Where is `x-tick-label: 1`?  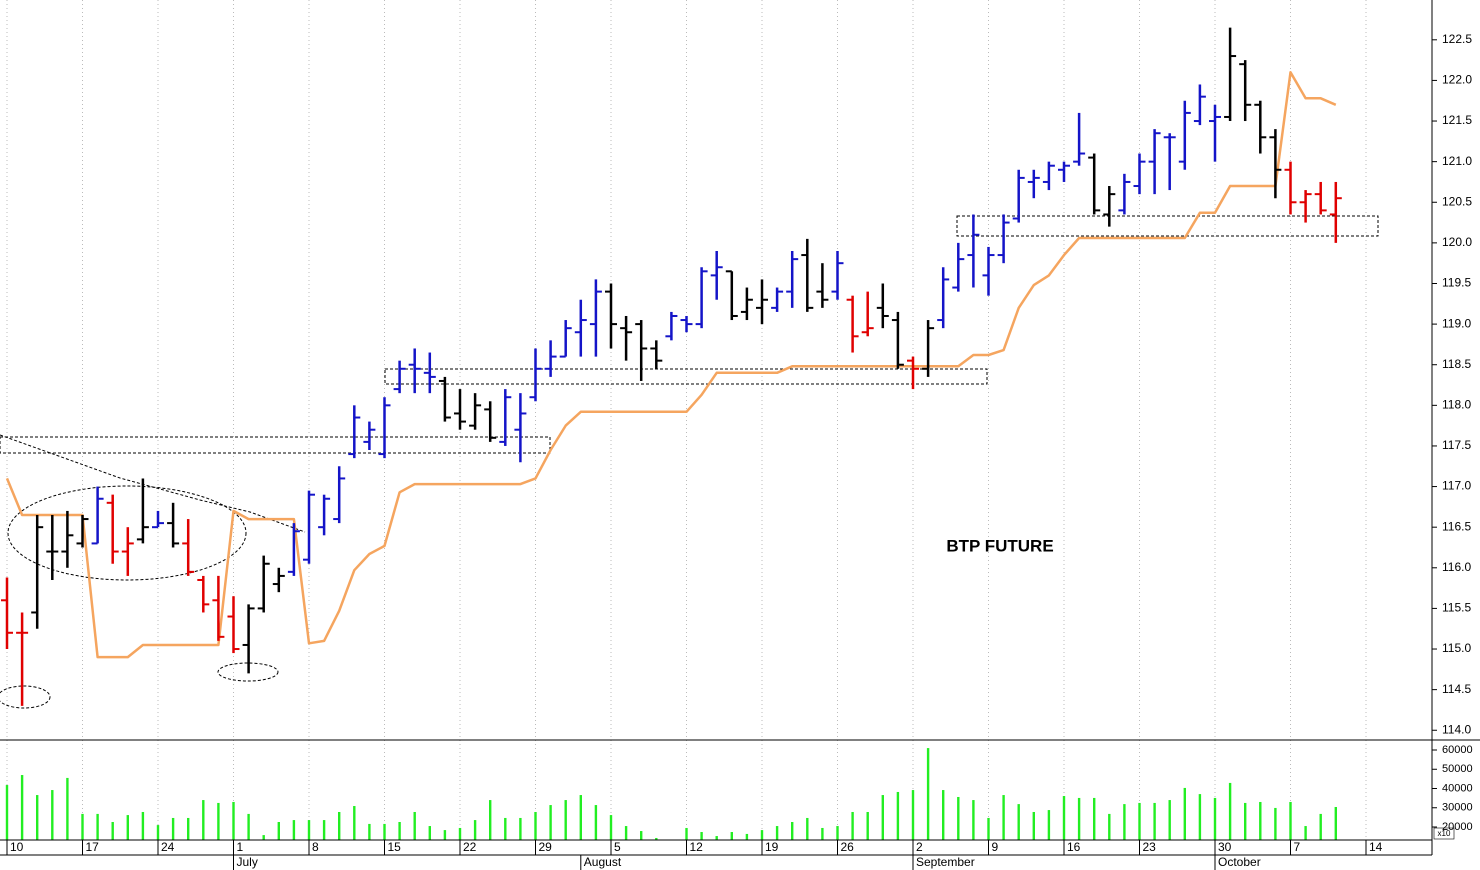
x-tick-label: 1 is located at coordinates (240, 847).